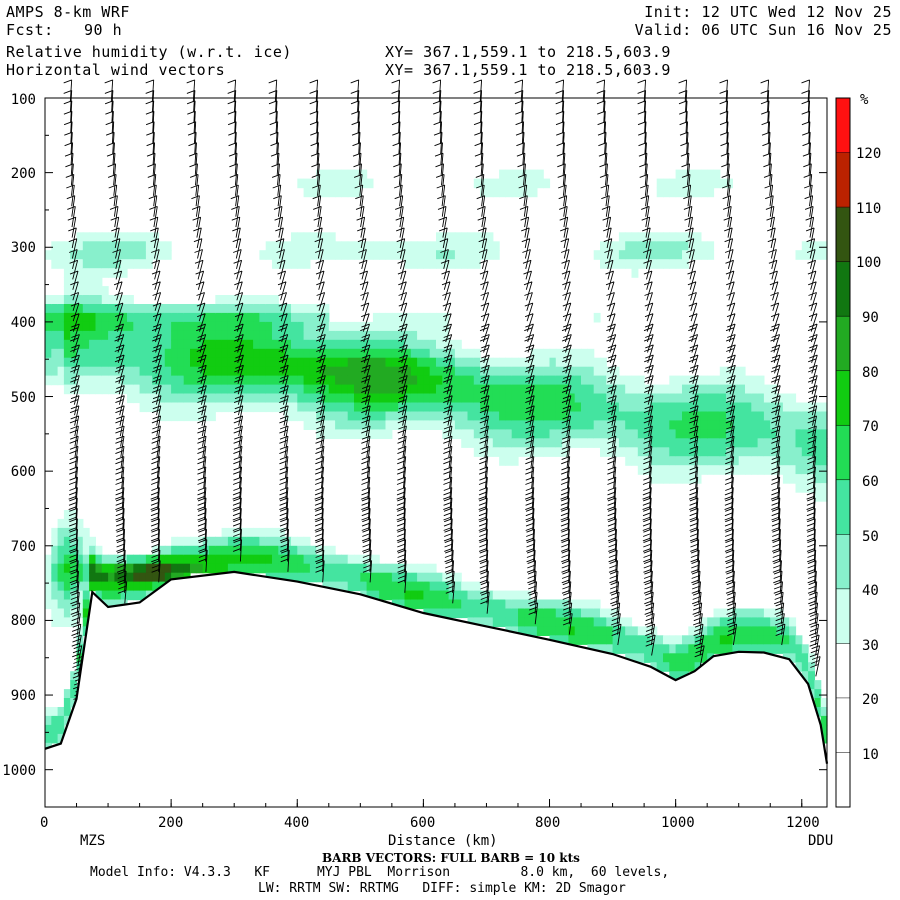  What do you see at coordinates (763, 30) in the screenshot?
I see `valid-time: Valid: 06 UTC Sun 16 Nov 25` at bounding box center [763, 30].